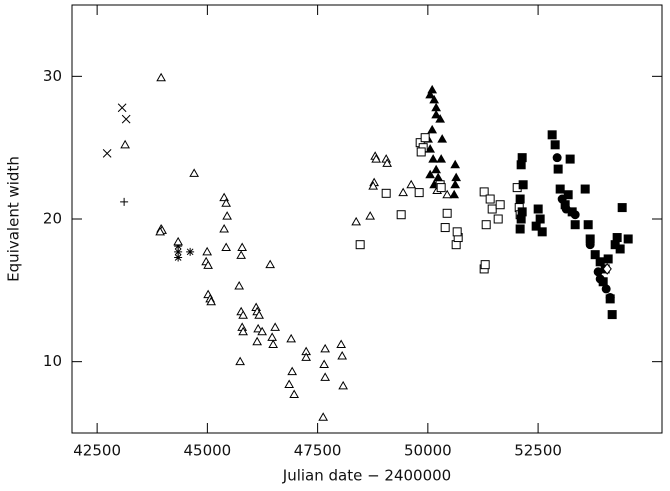  I want to click on x-tick-label: 47500, so click(318, 451).